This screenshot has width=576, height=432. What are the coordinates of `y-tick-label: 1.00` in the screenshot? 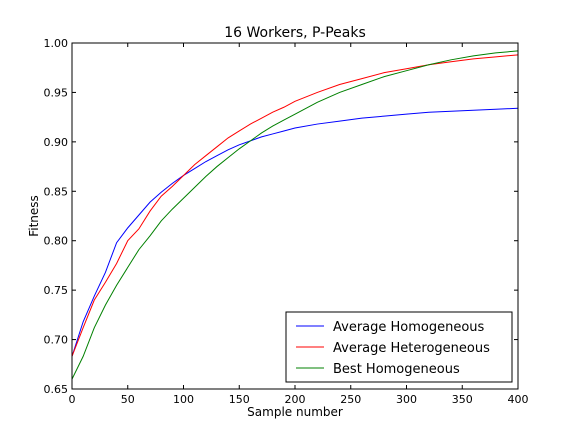 It's located at (56, 43).